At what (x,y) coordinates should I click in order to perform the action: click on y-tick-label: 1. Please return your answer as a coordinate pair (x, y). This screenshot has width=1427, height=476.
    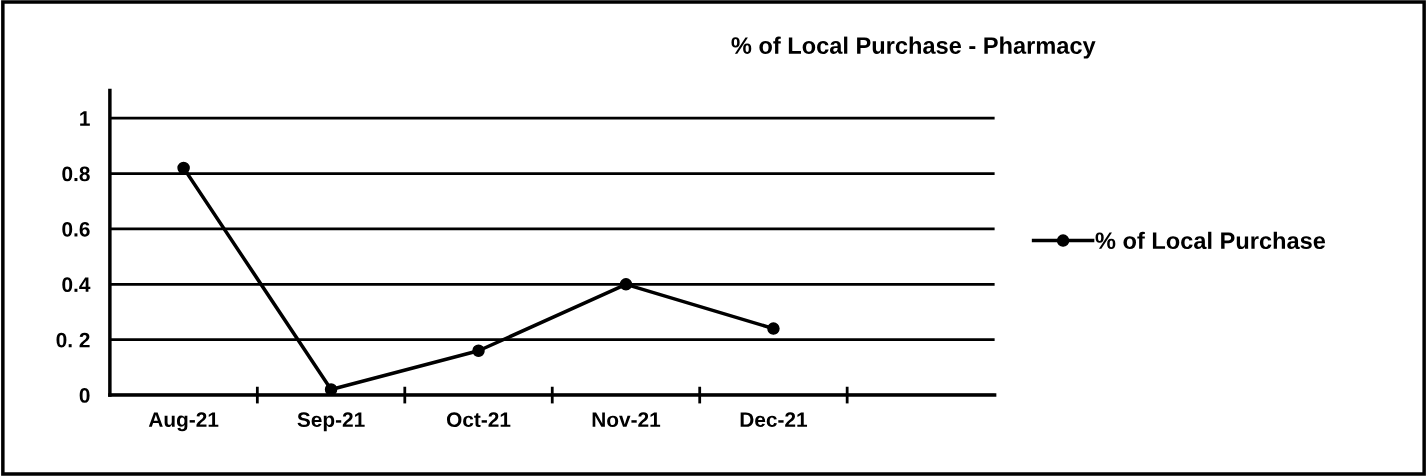
    Looking at the image, I should click on (85, 118).